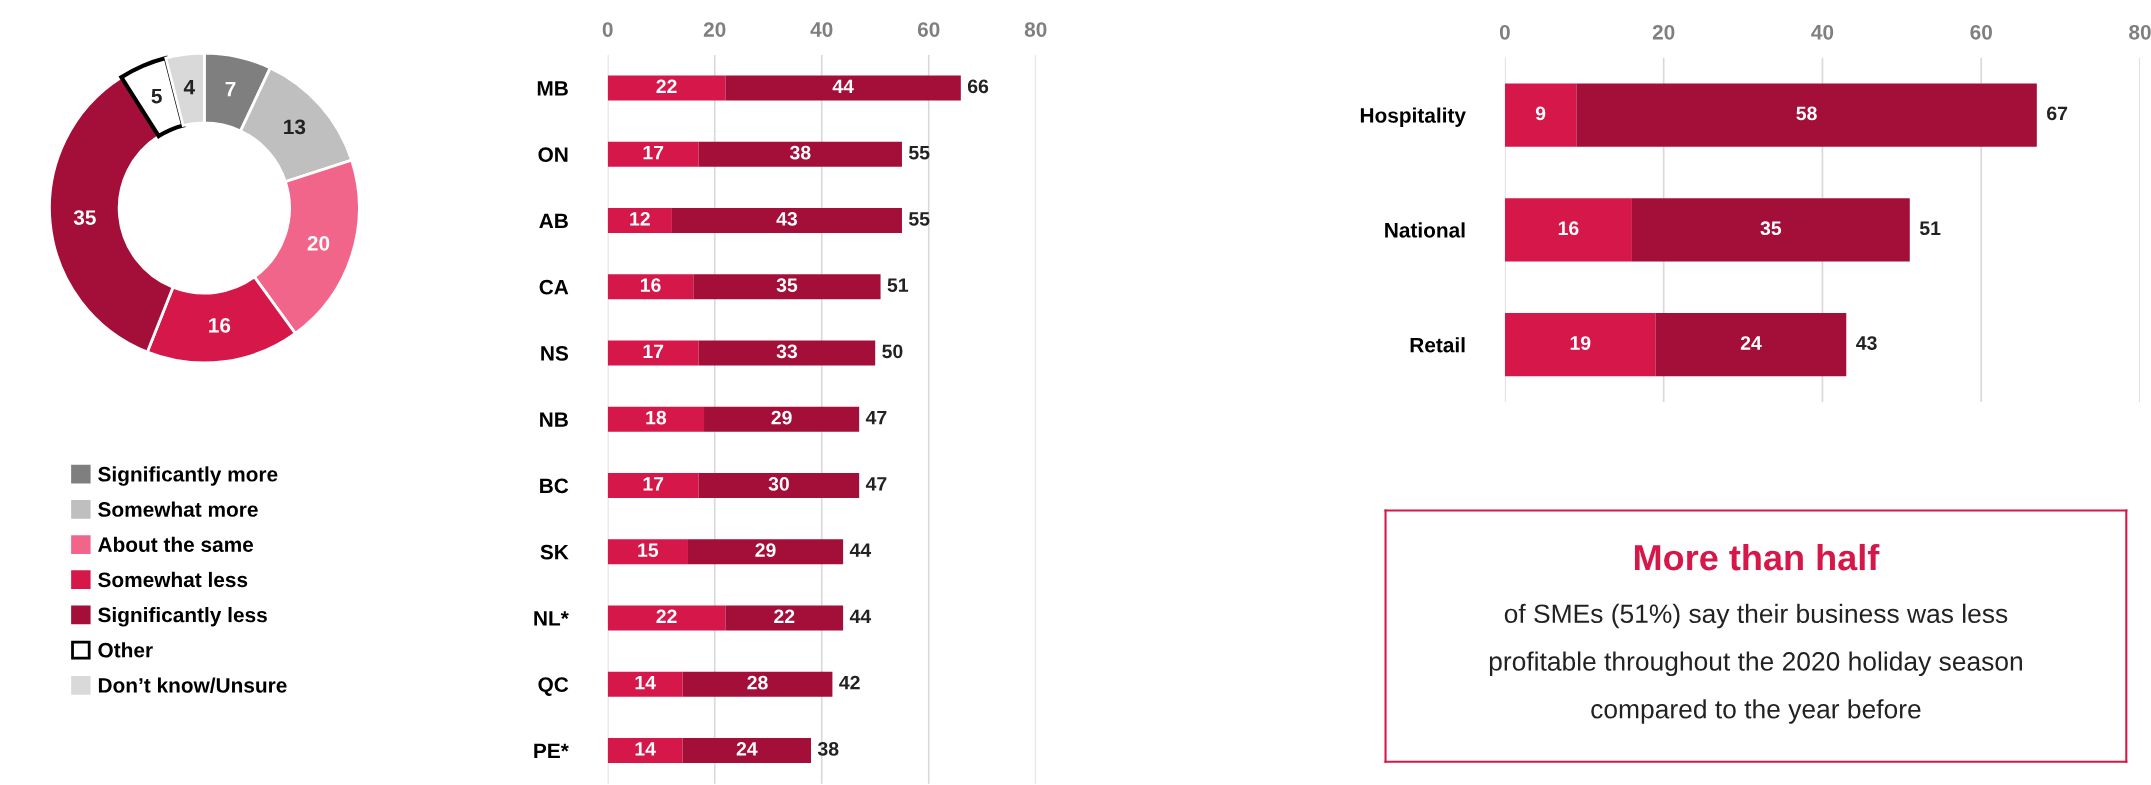 The width and height of the screenshot is (2151, 785). What do you see at coordinates (192, 685) in the screenshot?
I see `legend-label: Don’t know/Unsure` at bounding box center [192, 685].